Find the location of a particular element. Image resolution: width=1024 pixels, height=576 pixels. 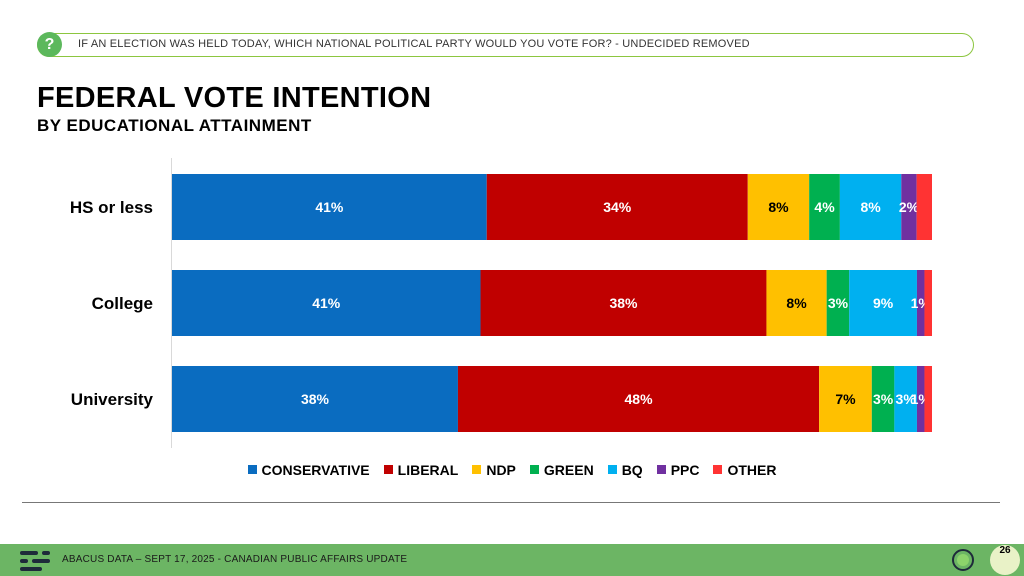

legend-item: OTHER is located at coordinates (744, 470).